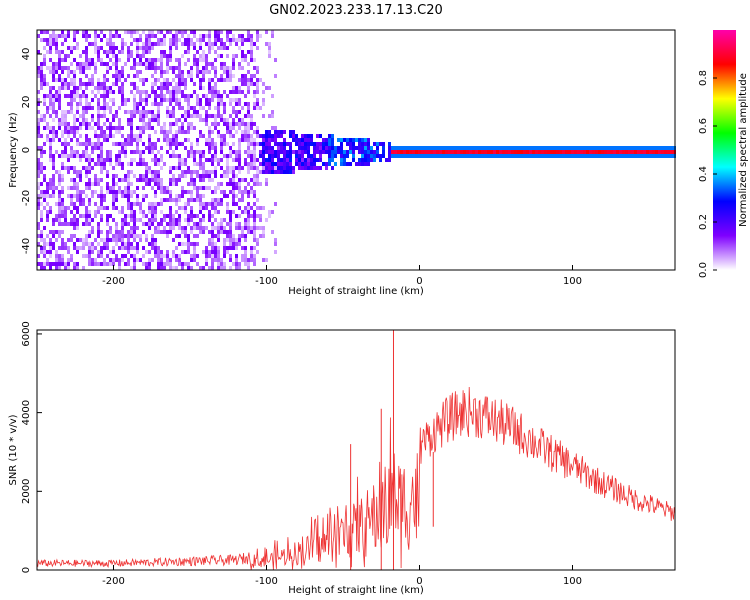  What do you see at coordinates (572, 581) in the screenshot?
I see `x-tick-label: 100` at bounding box center [572, 581].